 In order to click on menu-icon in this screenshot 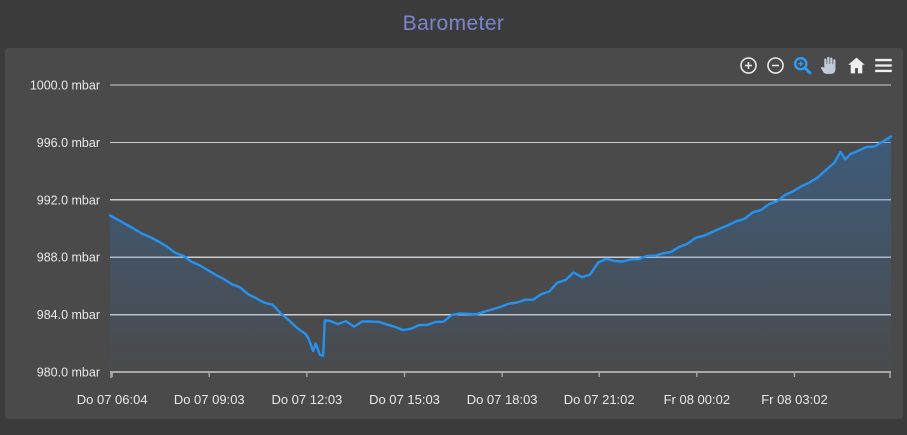, I will do `click(883, 65)`.